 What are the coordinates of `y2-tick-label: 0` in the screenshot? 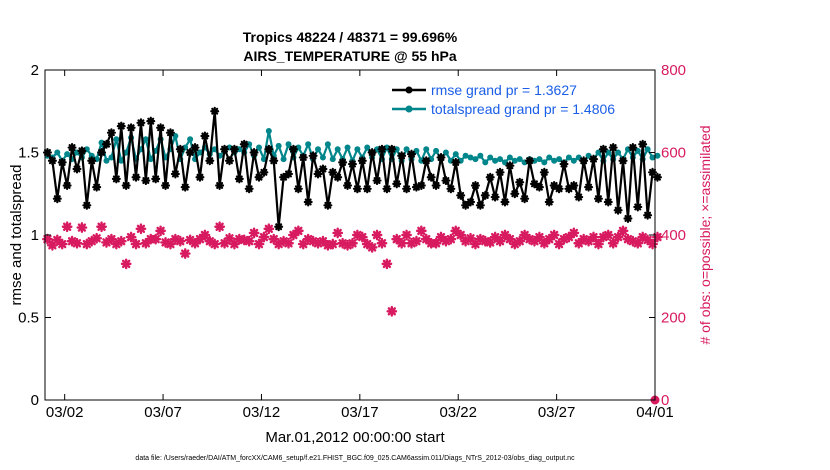 It's located at (665, 400).